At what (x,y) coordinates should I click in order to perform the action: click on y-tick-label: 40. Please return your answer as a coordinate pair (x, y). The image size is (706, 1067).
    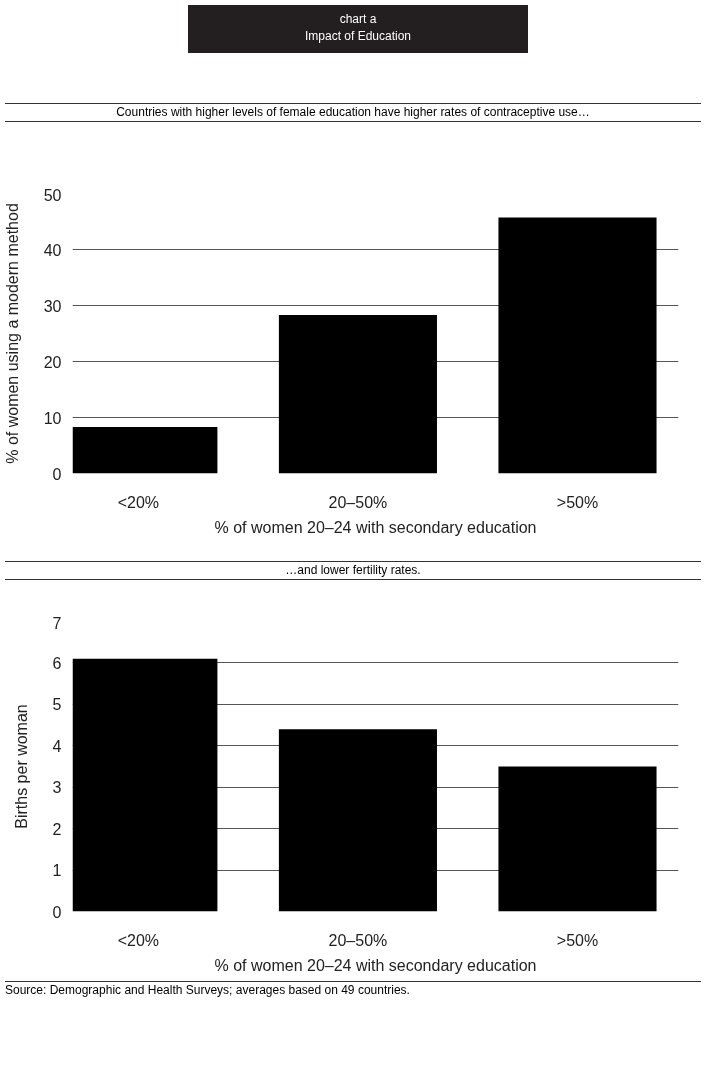
    Looking at the image, I should click on (52, 250).